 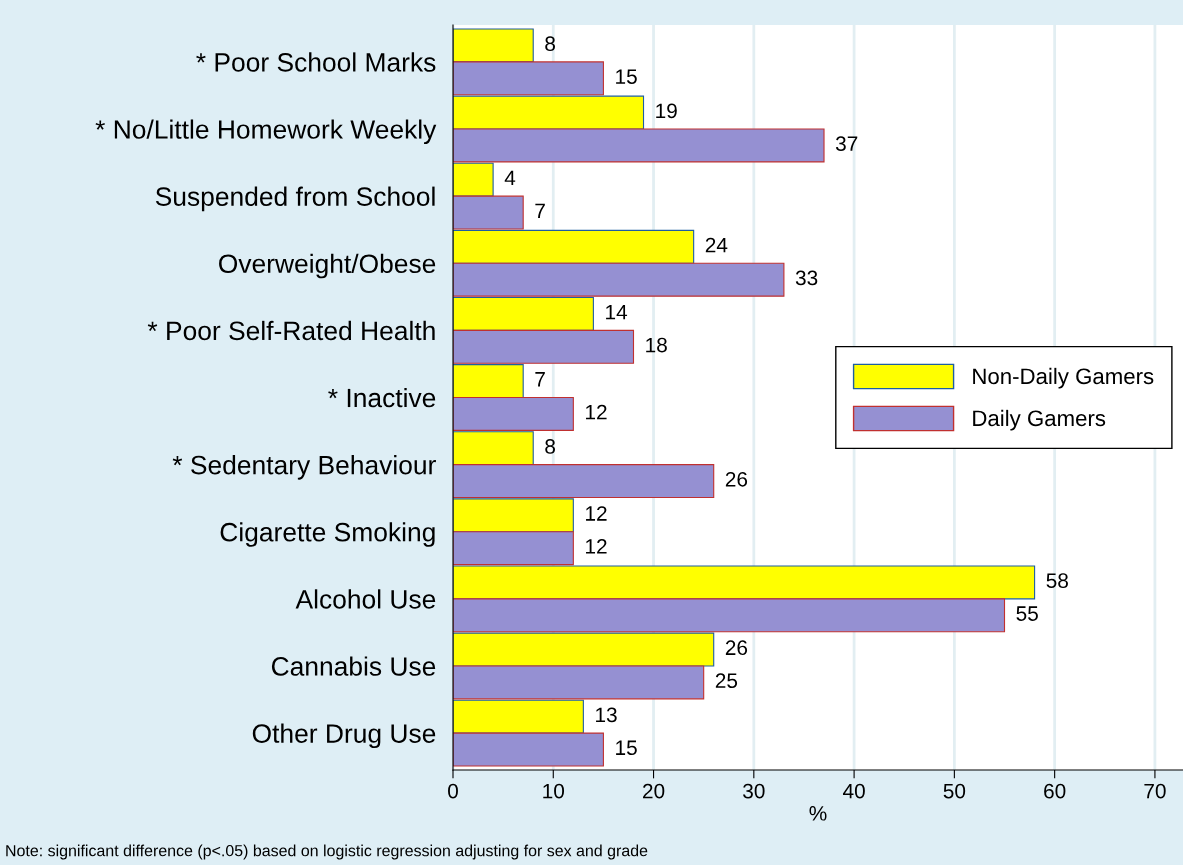 What do you see at coordinates (617, 312) in the screenshot?
I see `data-label: 14` at bounding box center [617, 312].